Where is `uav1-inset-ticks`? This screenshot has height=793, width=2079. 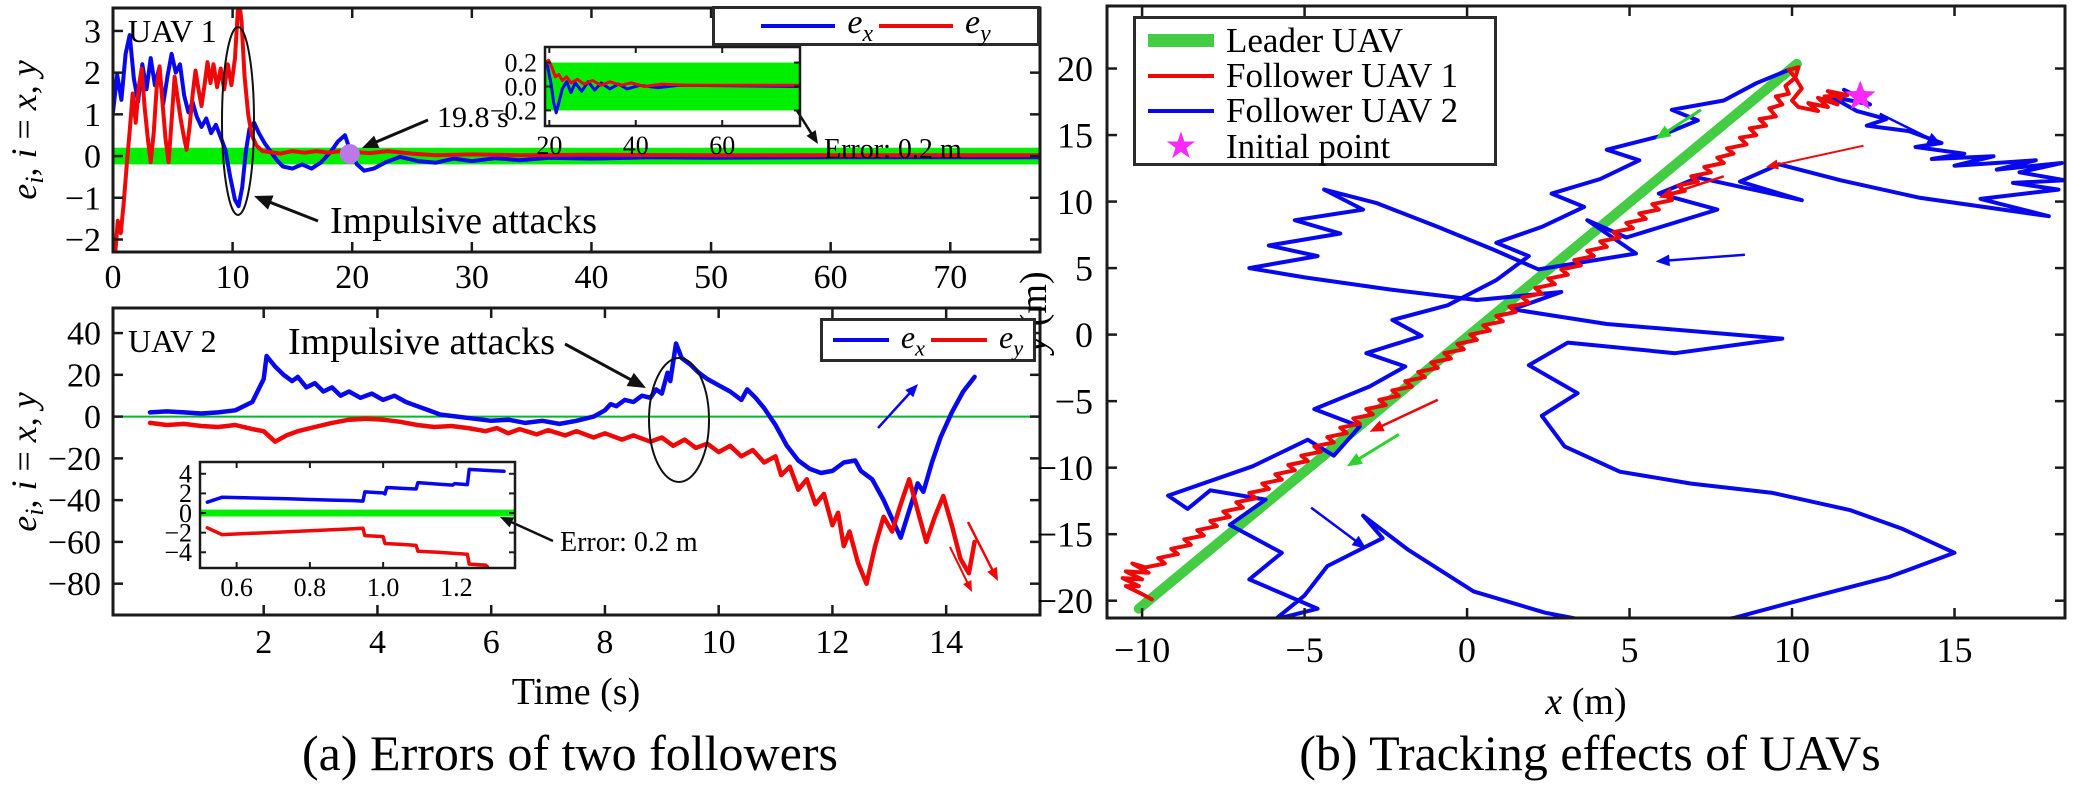
uav1-inset-ticks is located at coordinates (672, 86).